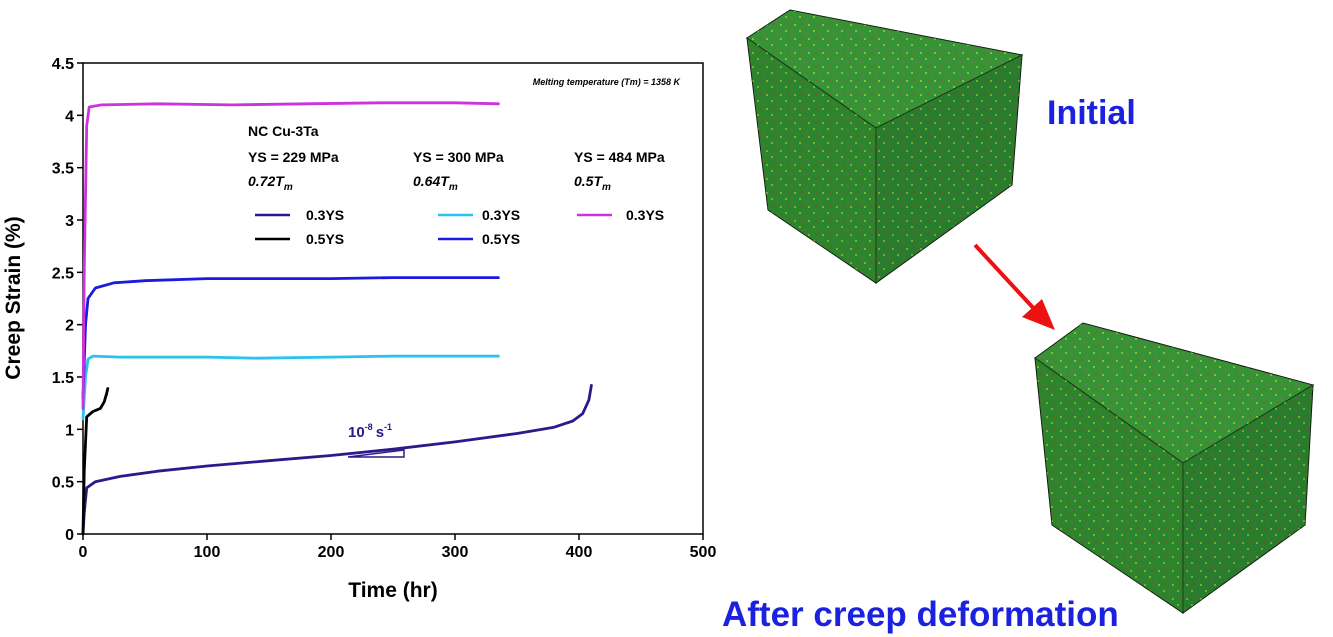  Describe the element at coordinates (293, 157) in the screenshot. I see `legend-group-1-ys: YS = 229 MPa` at that location.